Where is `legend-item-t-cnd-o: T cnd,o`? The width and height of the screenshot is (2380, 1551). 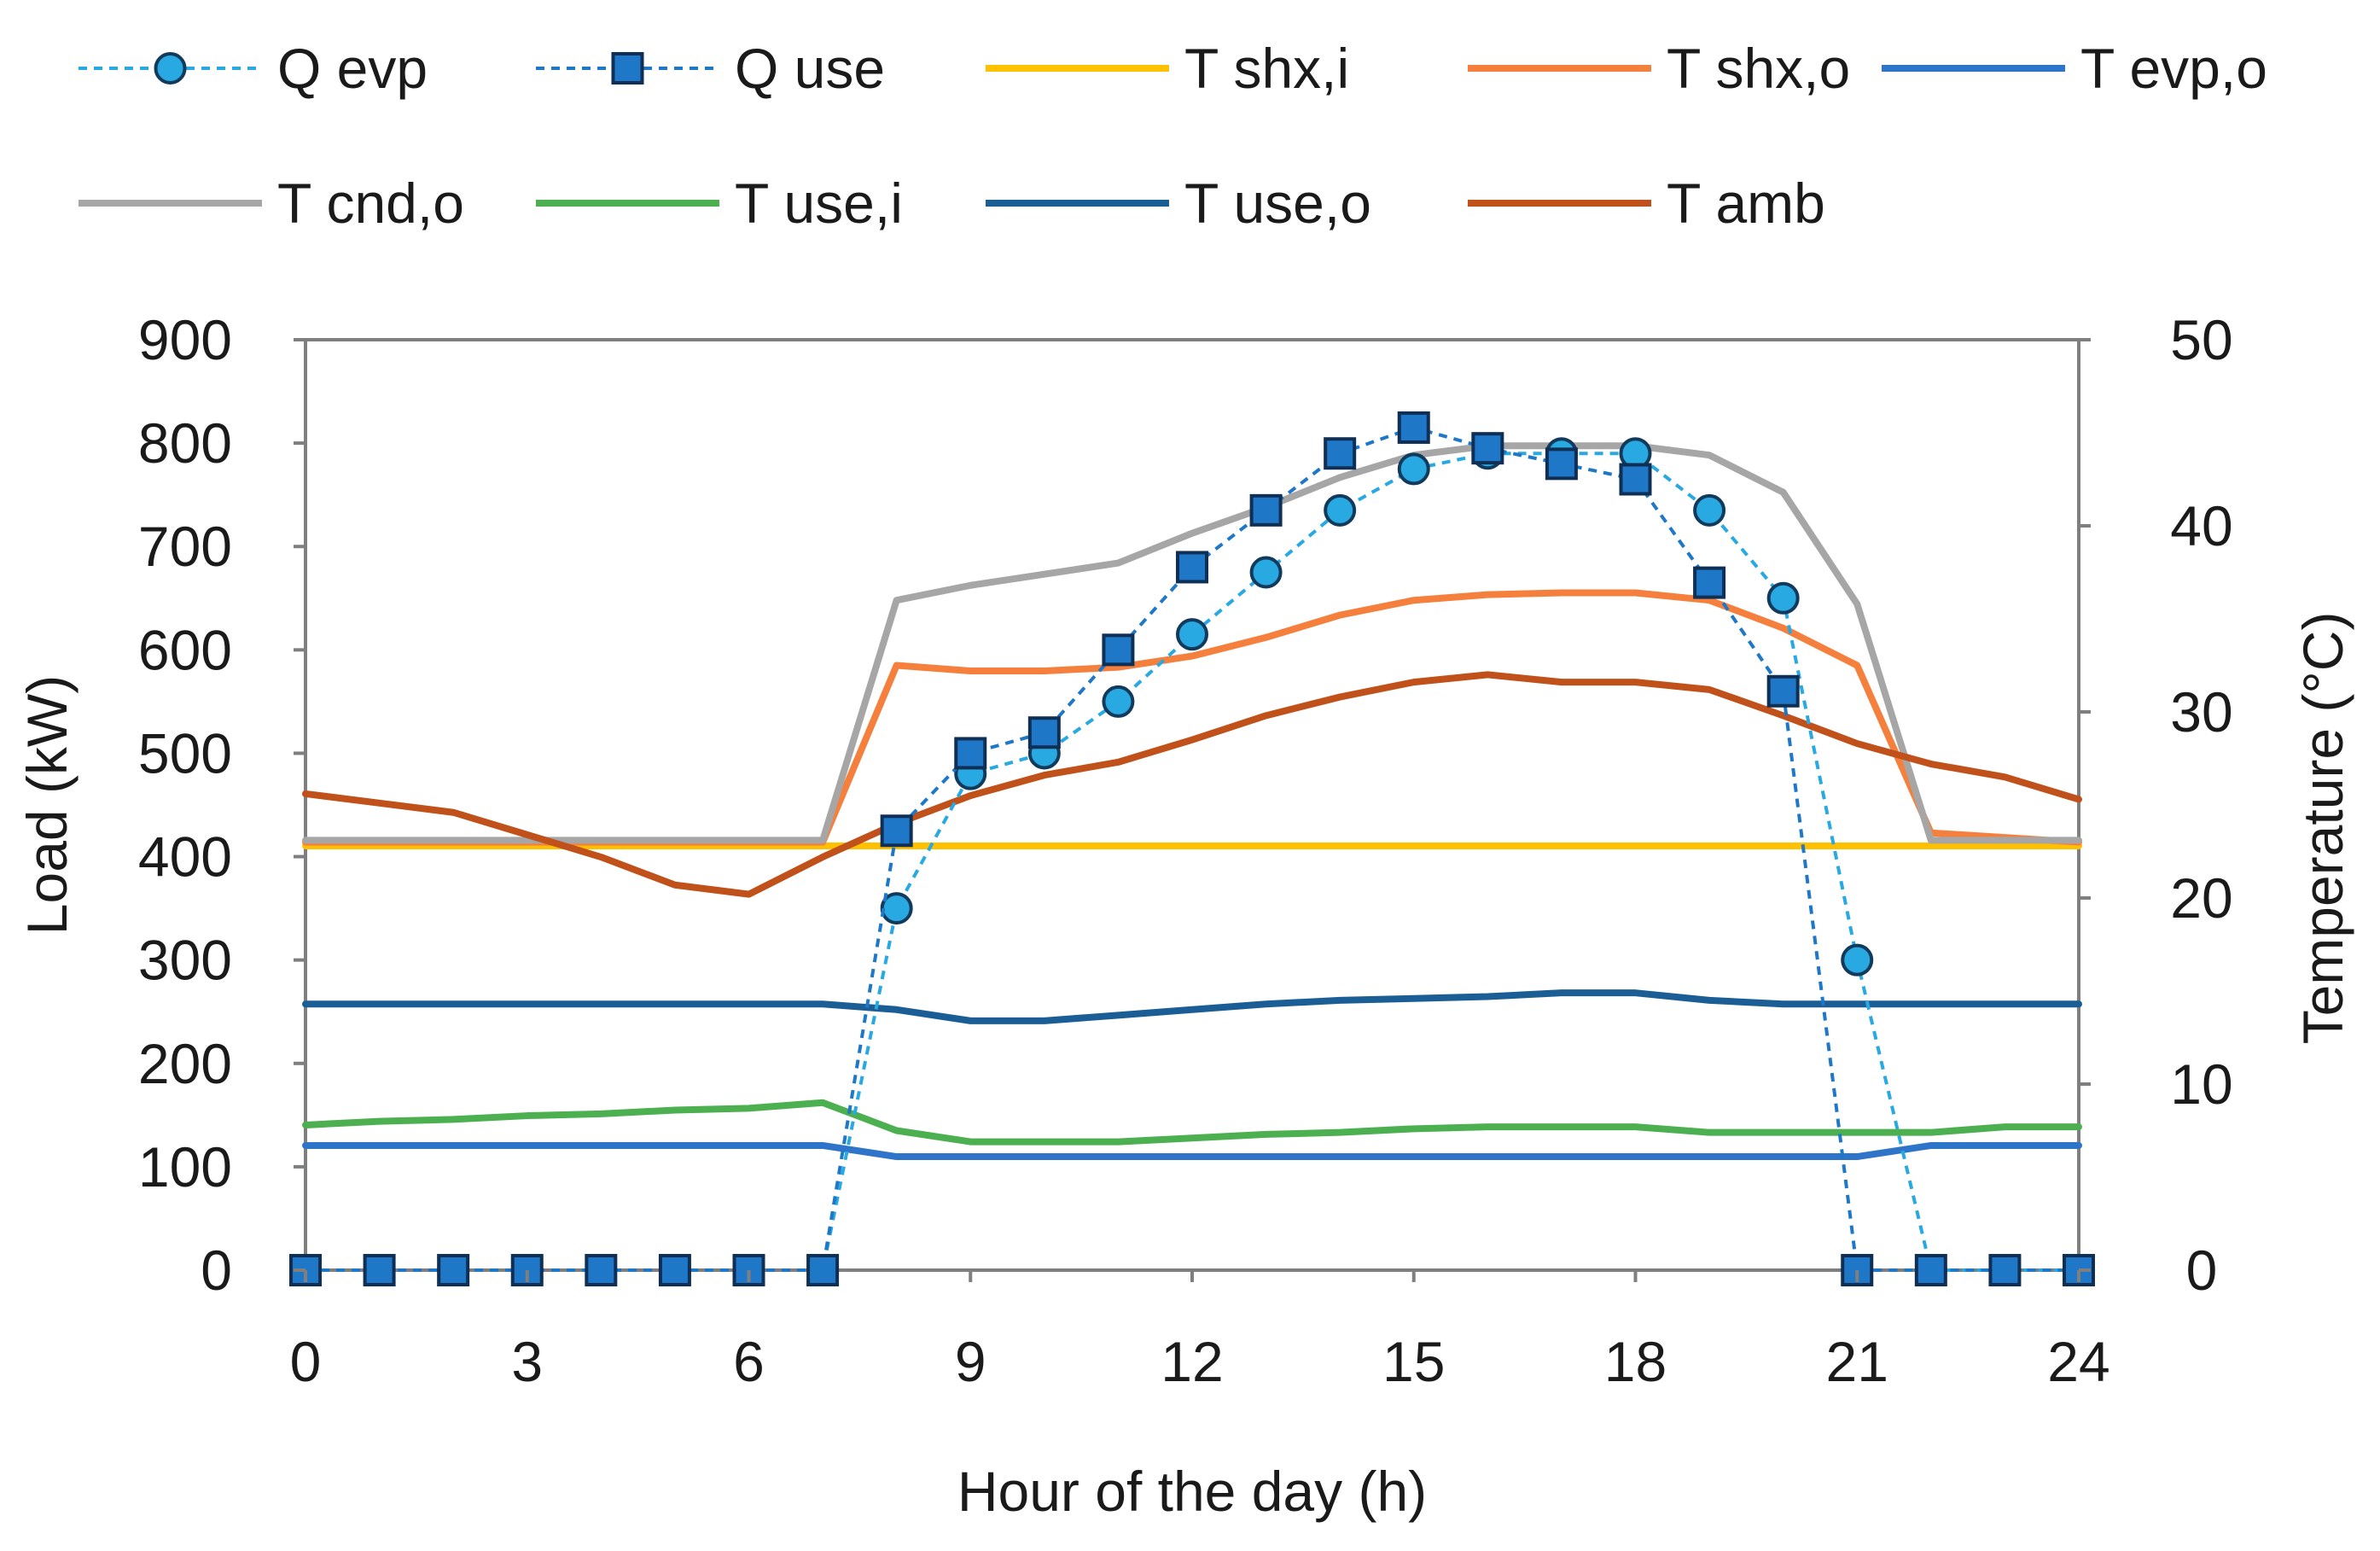 legend-item-t-cnd-o: T cnd,o is located at coordinates (271, 203).